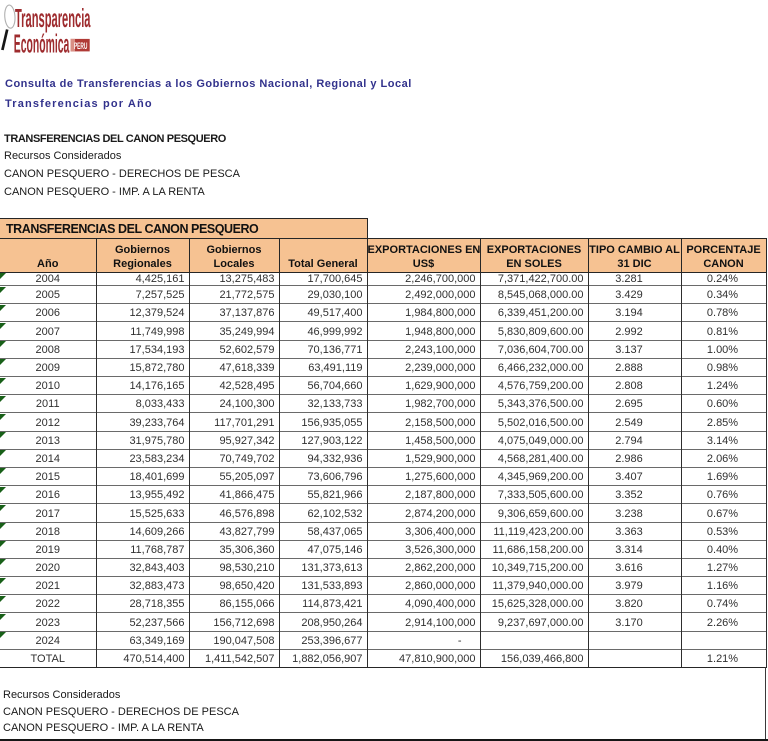 This screenshot has height=741, width=768. Describe the element at coordinates (53, 18) in the screenshot. I see `svg-text: Transparencia` at that location.